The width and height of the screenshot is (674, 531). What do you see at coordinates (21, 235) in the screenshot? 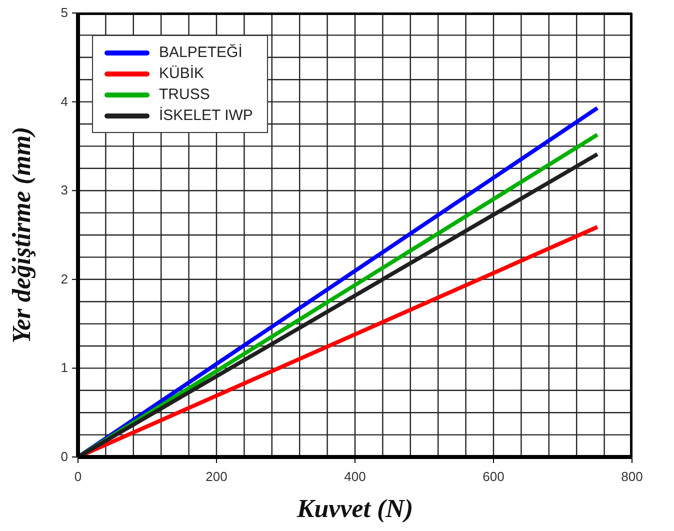
I see `y-axis-title: Yer değiştirme (mm)` at bounding box center [21, 235].